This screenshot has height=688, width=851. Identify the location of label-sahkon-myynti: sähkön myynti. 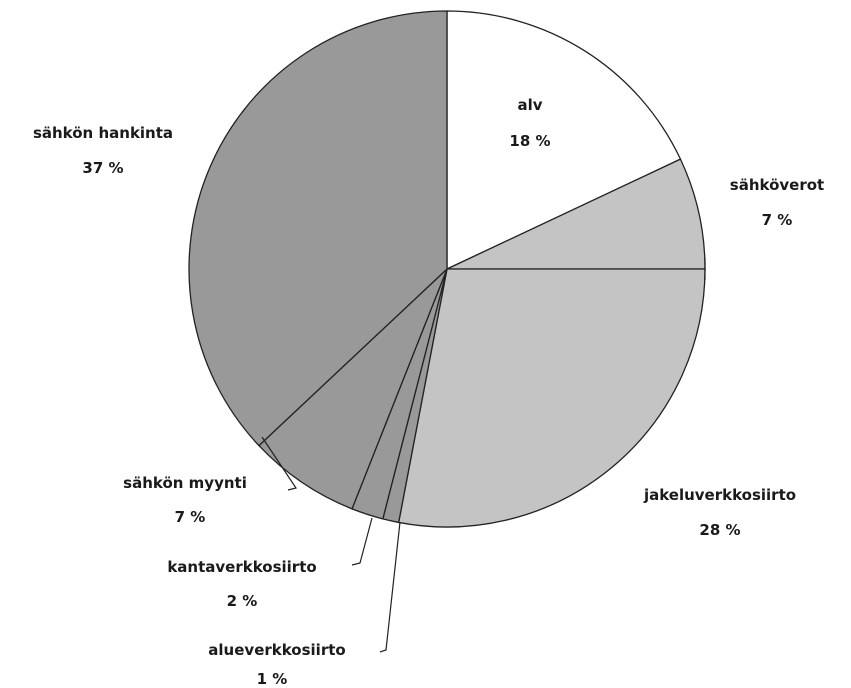
(185, 483).